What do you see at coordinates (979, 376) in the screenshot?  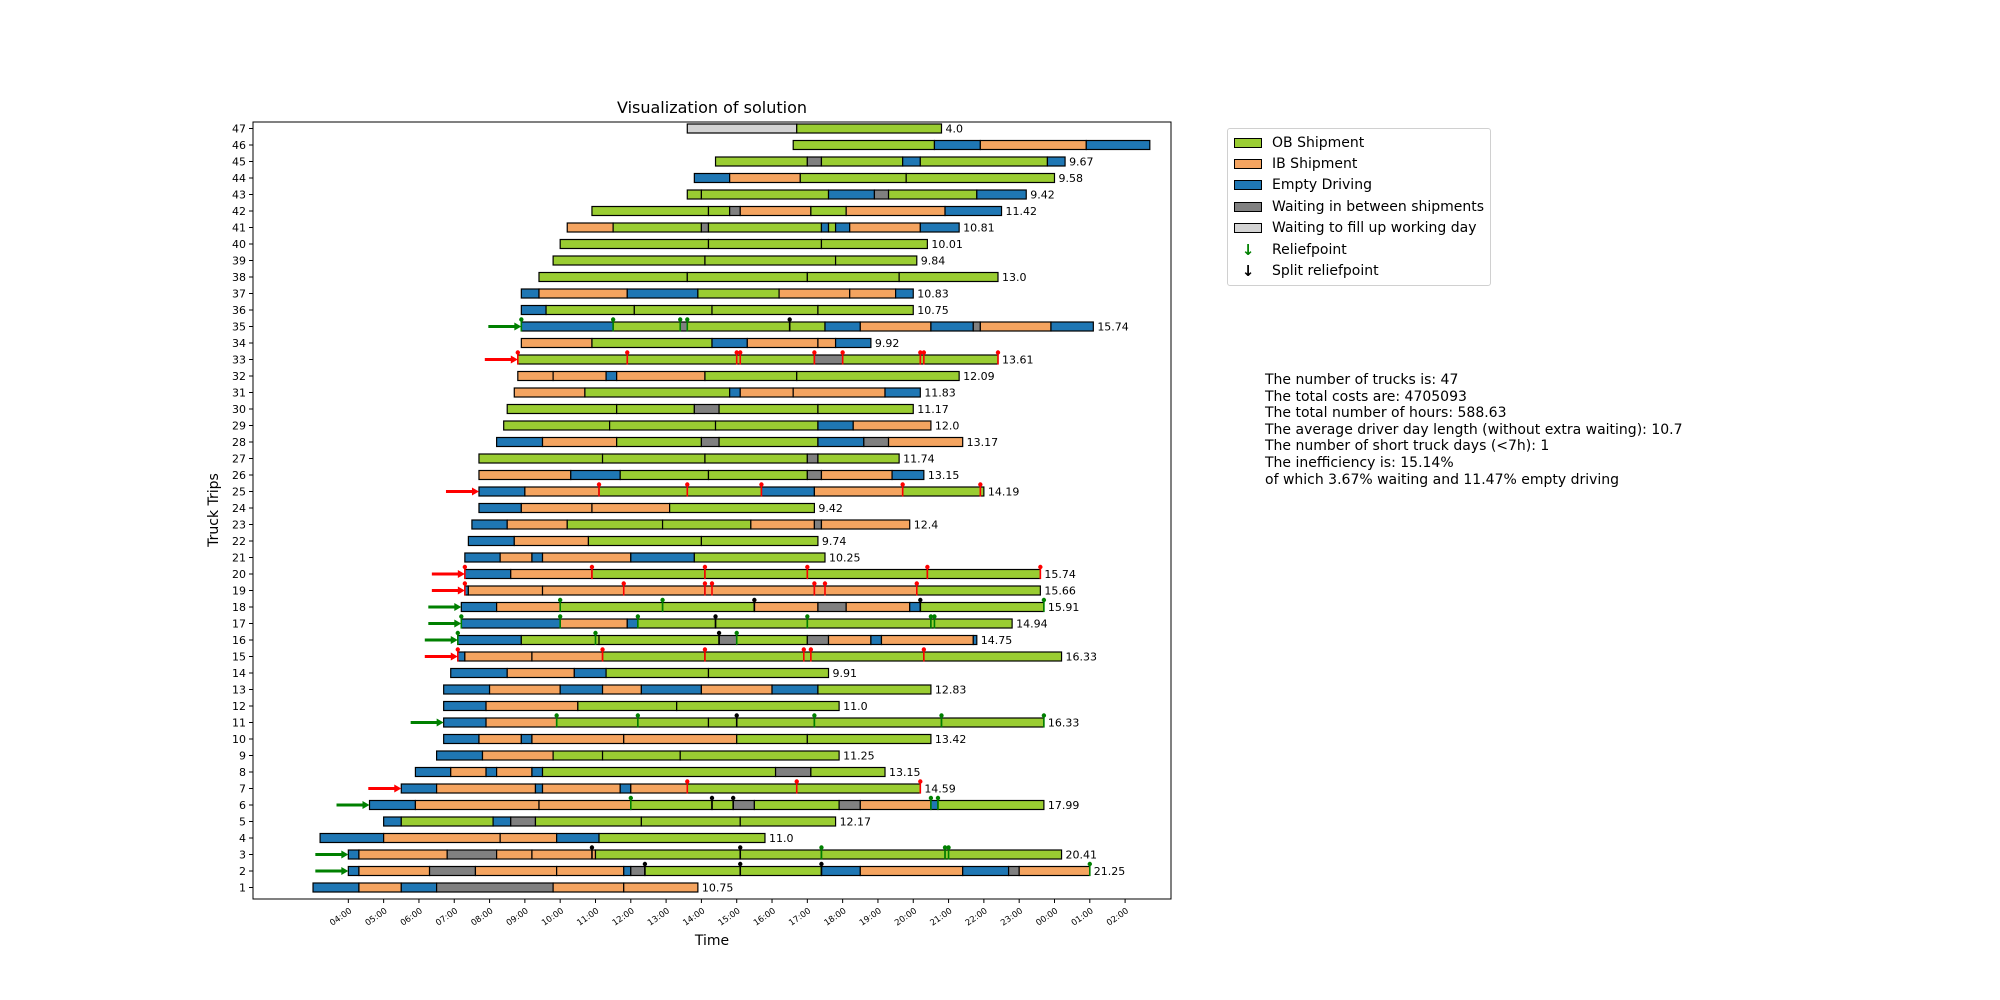 I see `trip-hours-label: 12.09` at bounding box center [979, 376].